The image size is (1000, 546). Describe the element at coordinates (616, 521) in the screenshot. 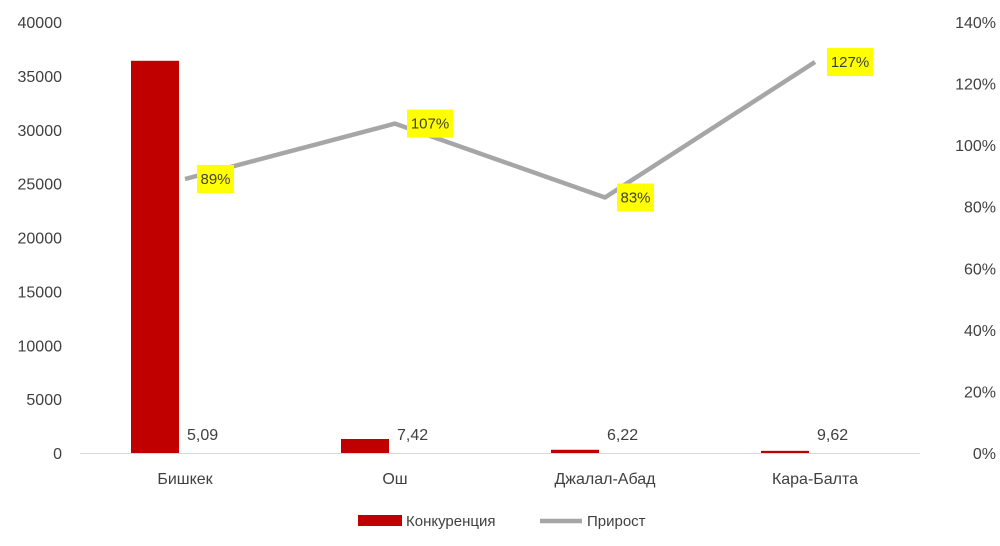

I see `legend-label: Прирост` at that location.